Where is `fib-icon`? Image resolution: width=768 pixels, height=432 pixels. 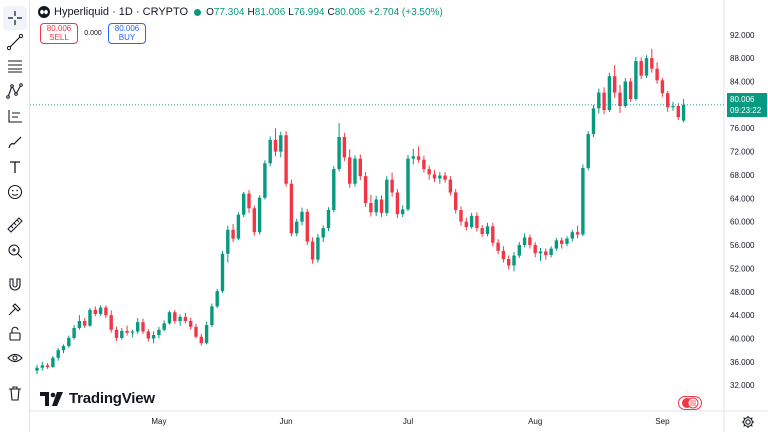 fib-icon is located at coordinates (15, 66).